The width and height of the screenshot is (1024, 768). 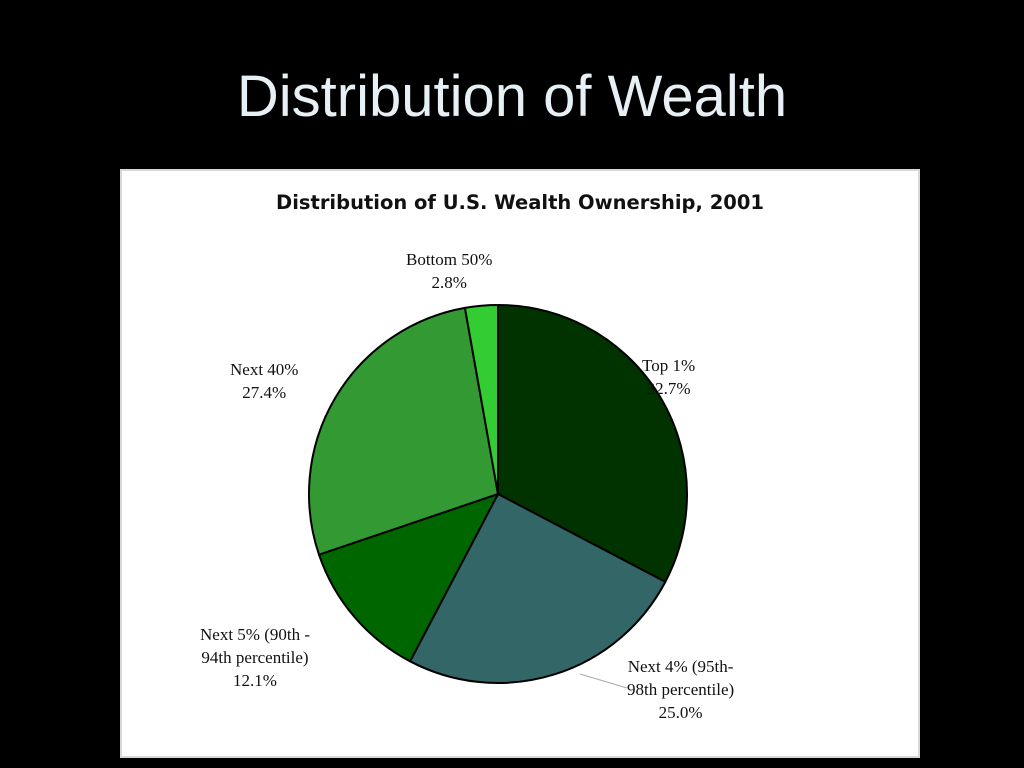 What do you see at coordinates (264, 381) in the screenshot?
I see `slice-label-next-40: Next 40% 27.4%` at bounding box center [264, 381].